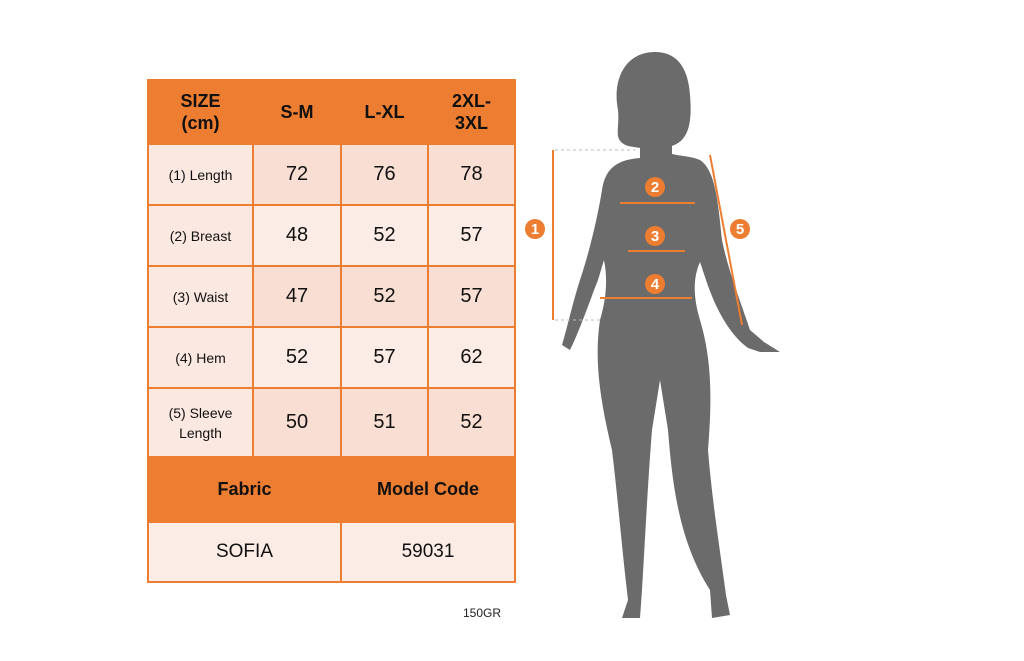 This screenshot has height=661, width=1024. I want to click on marker-3: 3, so click(655, 236).